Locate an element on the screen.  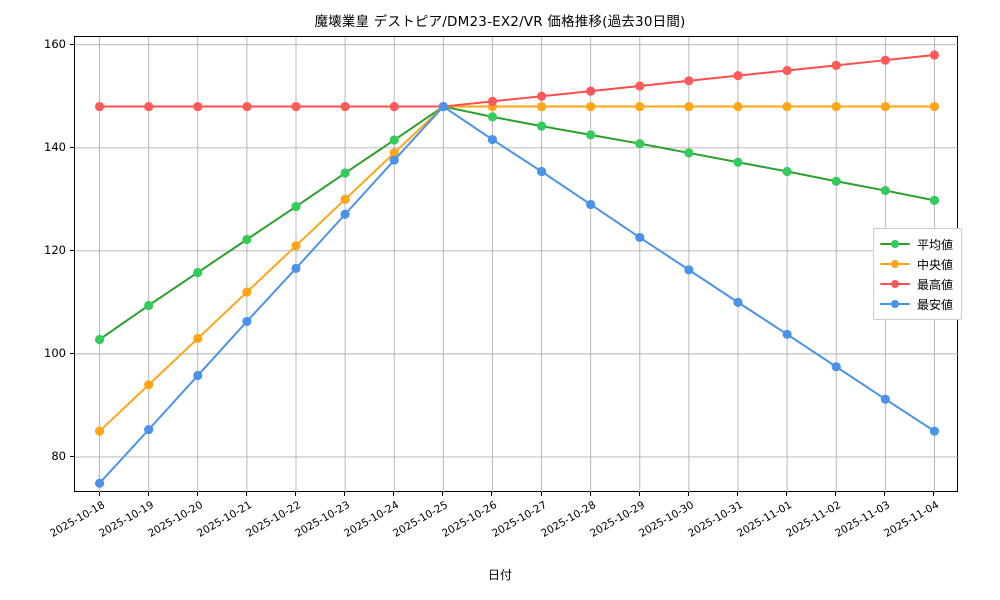
legend-label: 中央値 is located at coordinates (935, 264).